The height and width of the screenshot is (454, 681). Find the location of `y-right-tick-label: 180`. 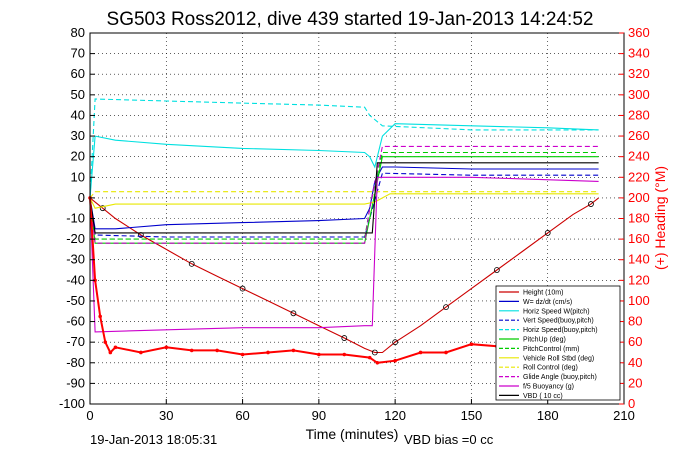

y-right-tick-label: 180 is located at coordinates (639, 218).